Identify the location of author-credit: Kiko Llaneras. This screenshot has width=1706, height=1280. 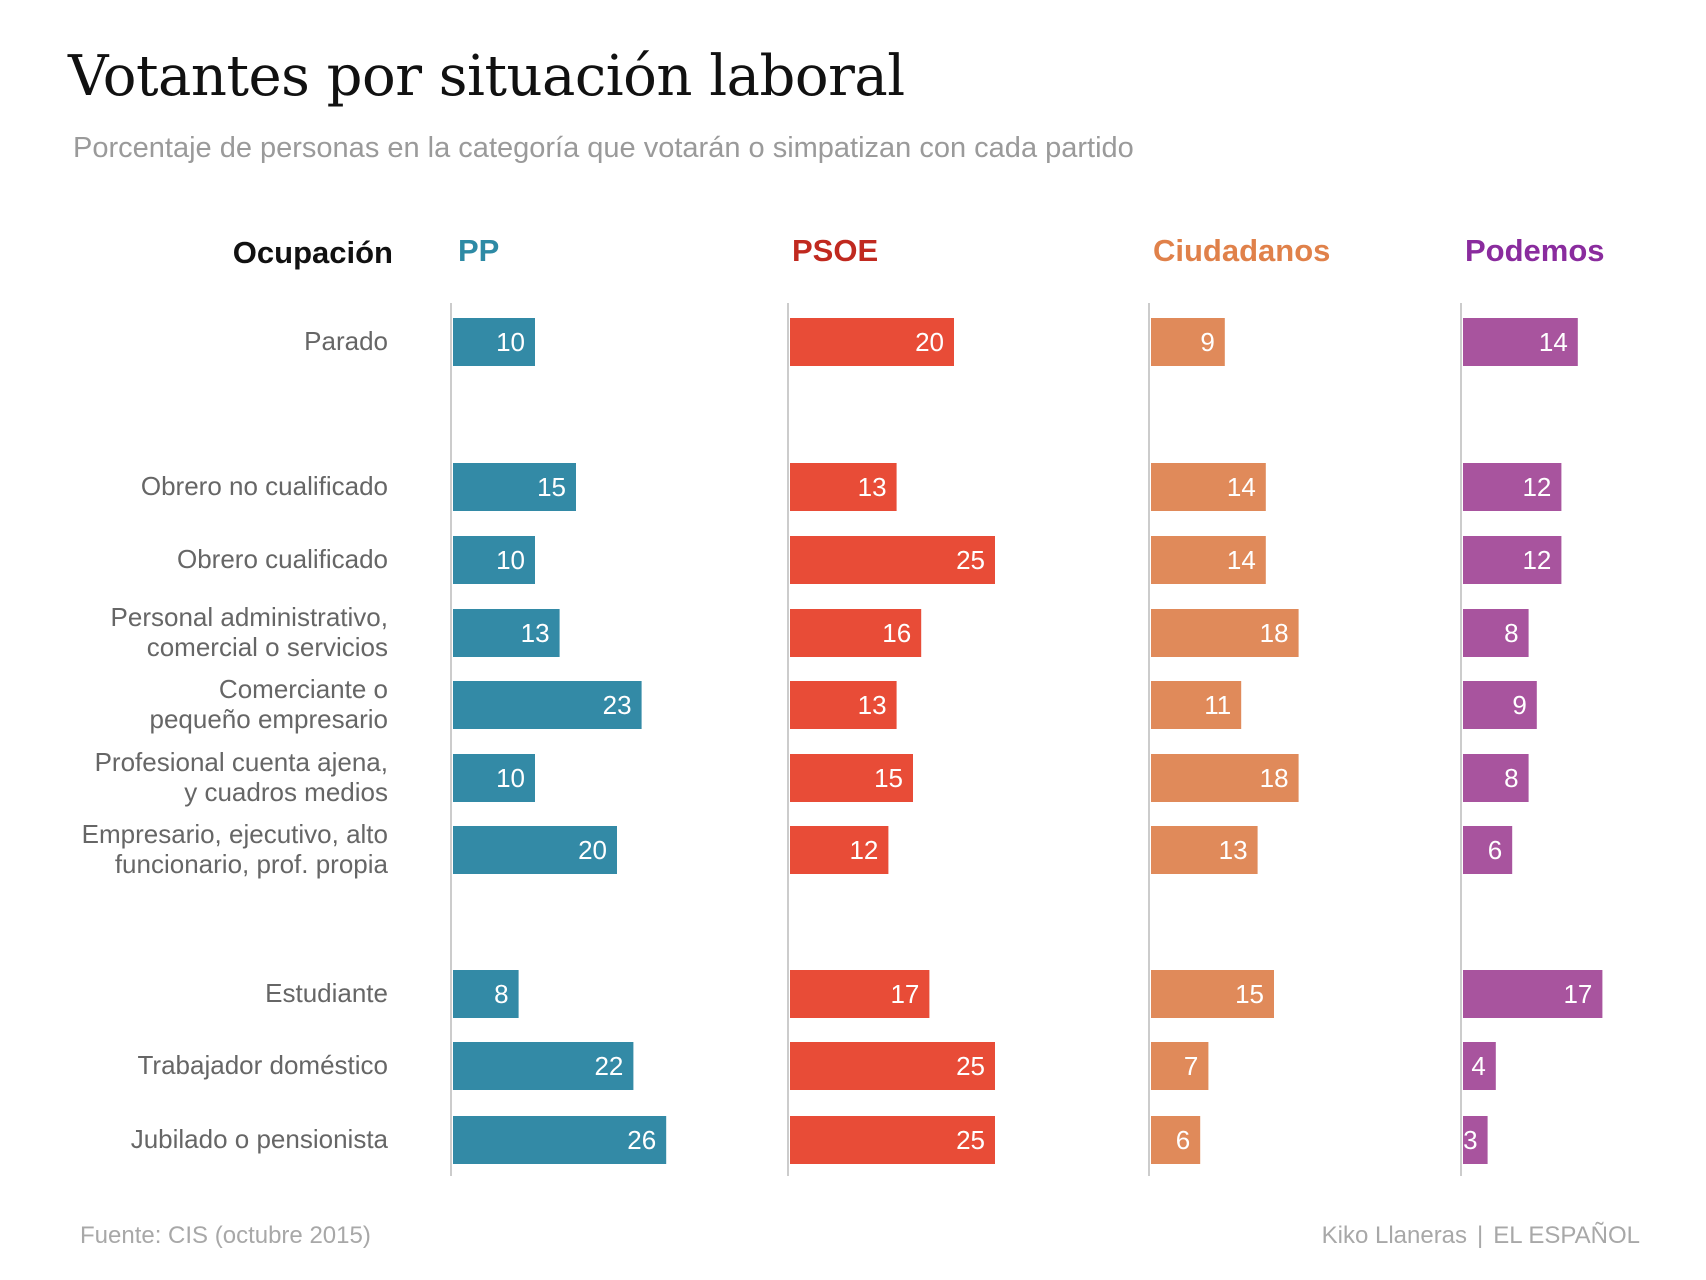
(1394, 1235).